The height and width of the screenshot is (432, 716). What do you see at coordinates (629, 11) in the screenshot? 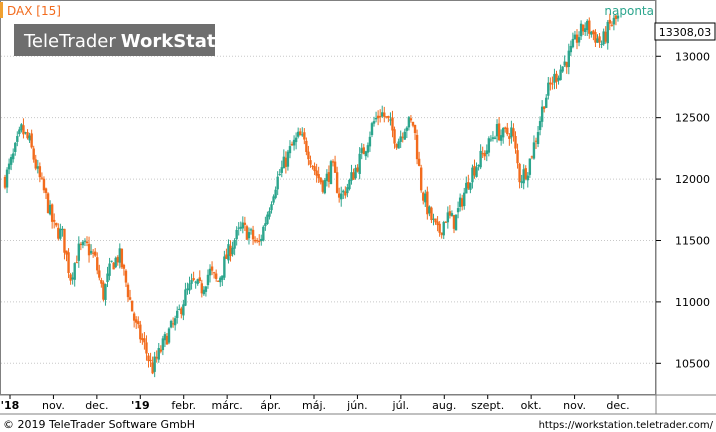
I see `frequency-label: naponta` at bounding box center [629, 11].